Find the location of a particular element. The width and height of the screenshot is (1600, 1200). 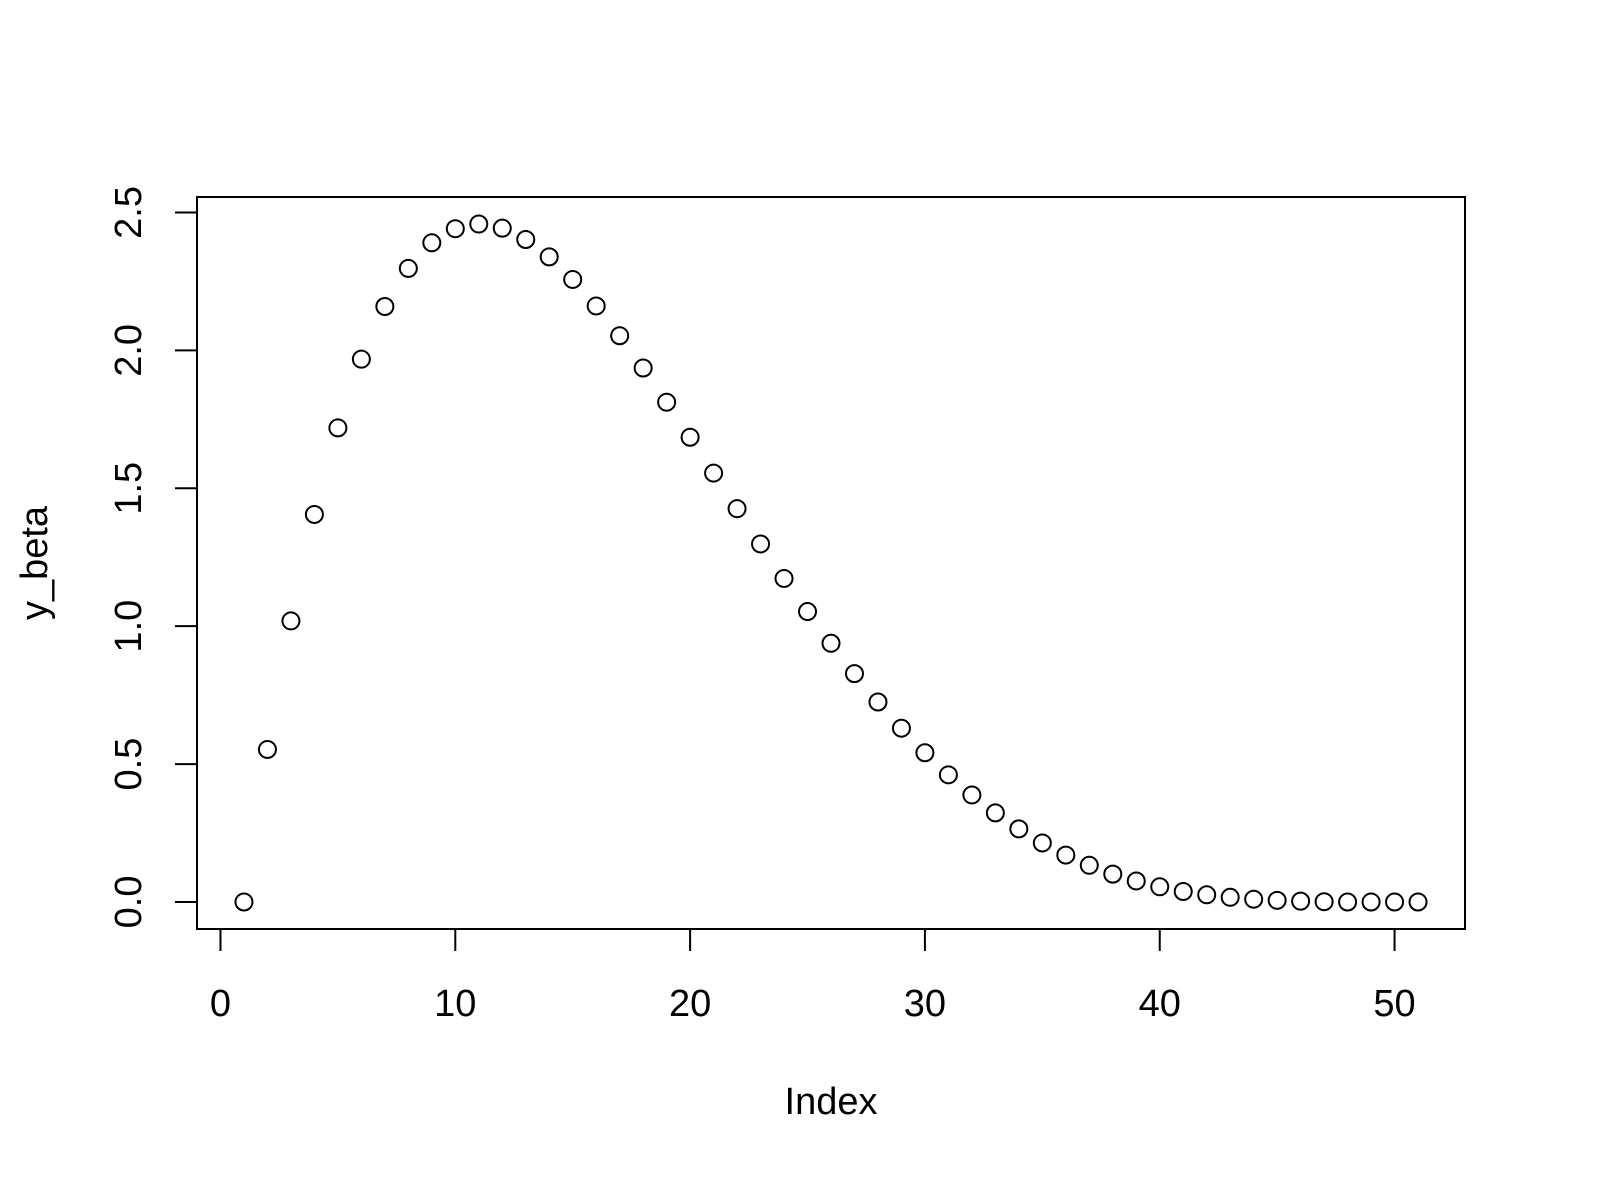

x-tick-label: 20 is located at coordinates (690, 1004).